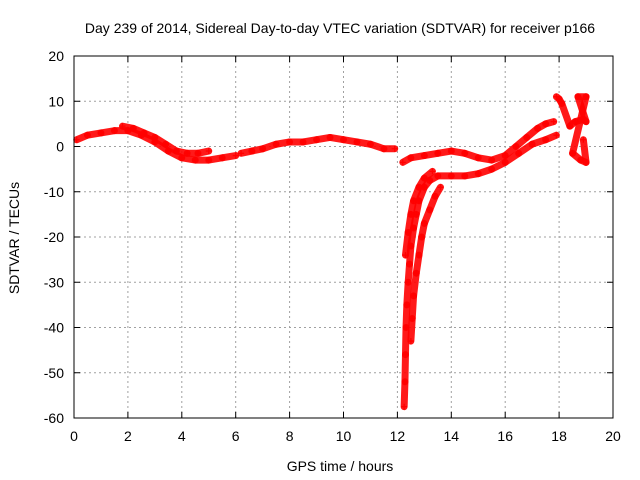  Describe the element at coordinates (54, 282) in the screenshot. I see `y-tick-label: -30` at that location.